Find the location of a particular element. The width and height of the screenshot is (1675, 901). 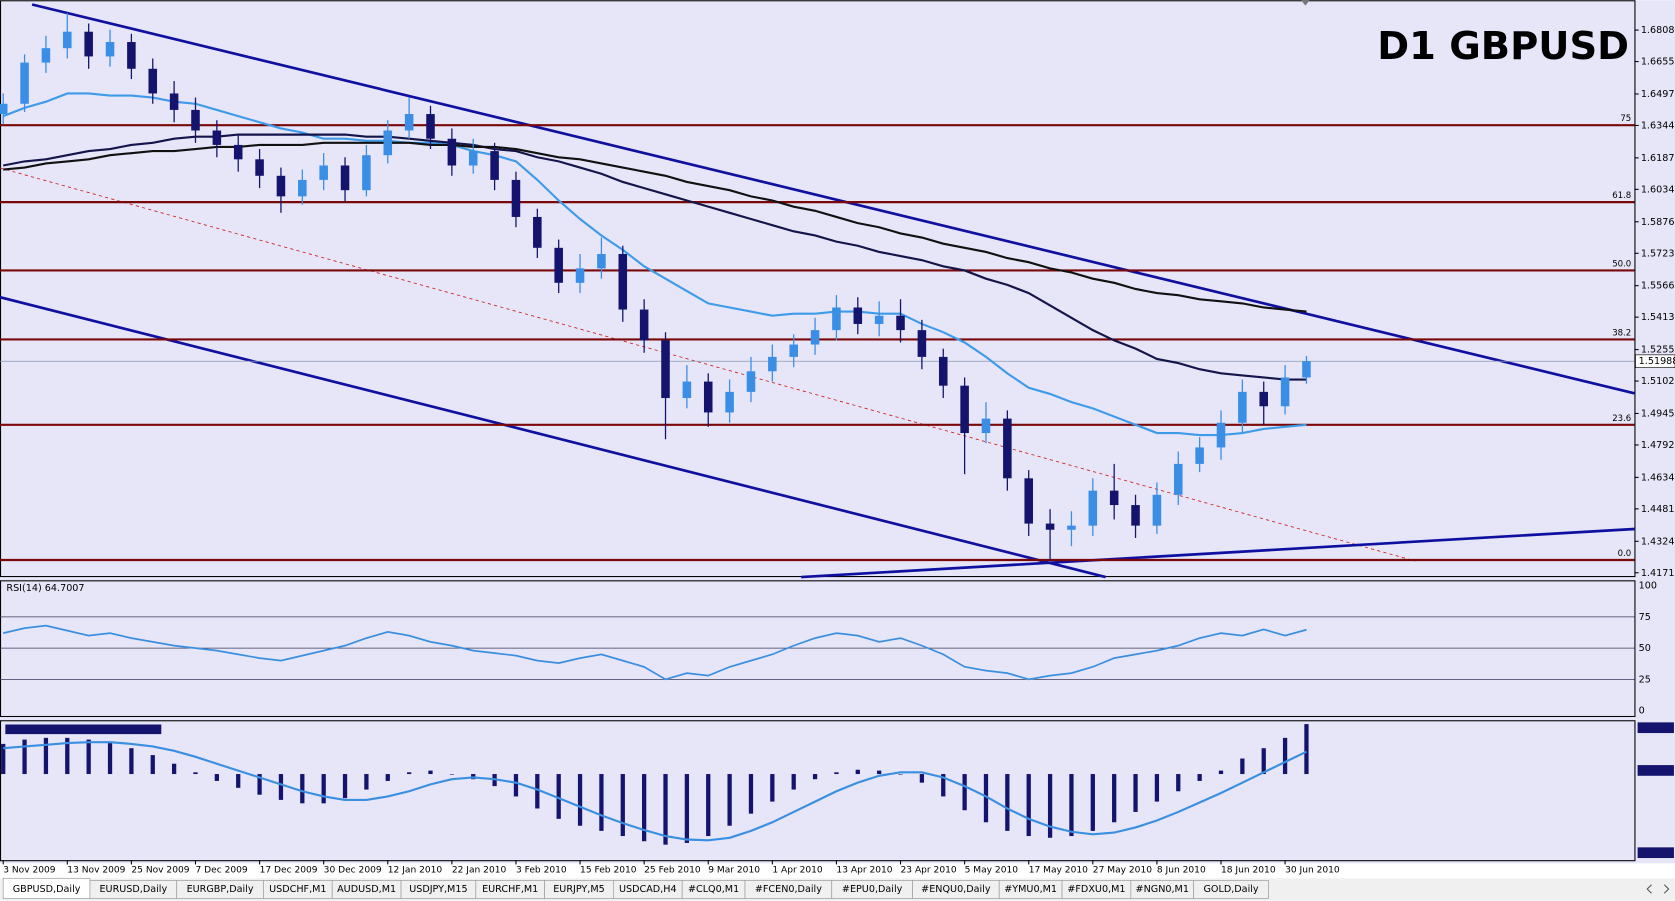

trend-line is located at coordinates (1218, 553).